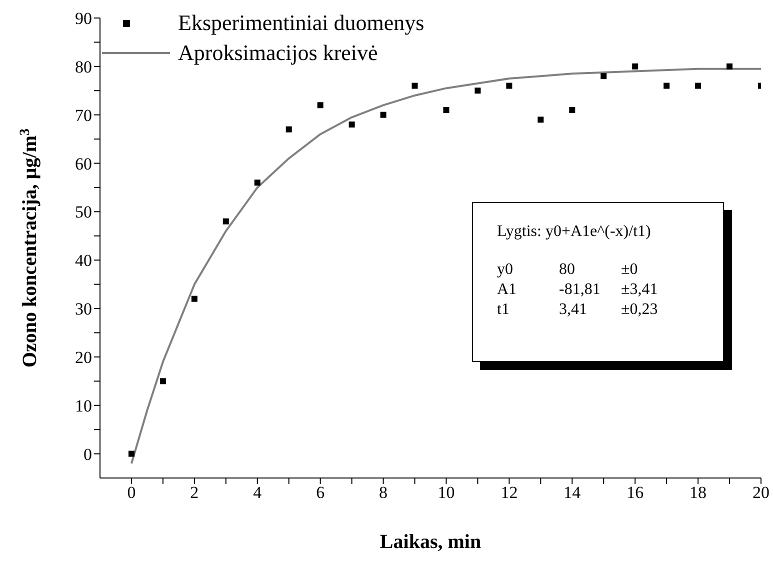 The height and width of the screenshot is (565, 773). Describe the element at coordinates (761, 492) in the screenshot. I see `x-tick-label: 20` at that location.